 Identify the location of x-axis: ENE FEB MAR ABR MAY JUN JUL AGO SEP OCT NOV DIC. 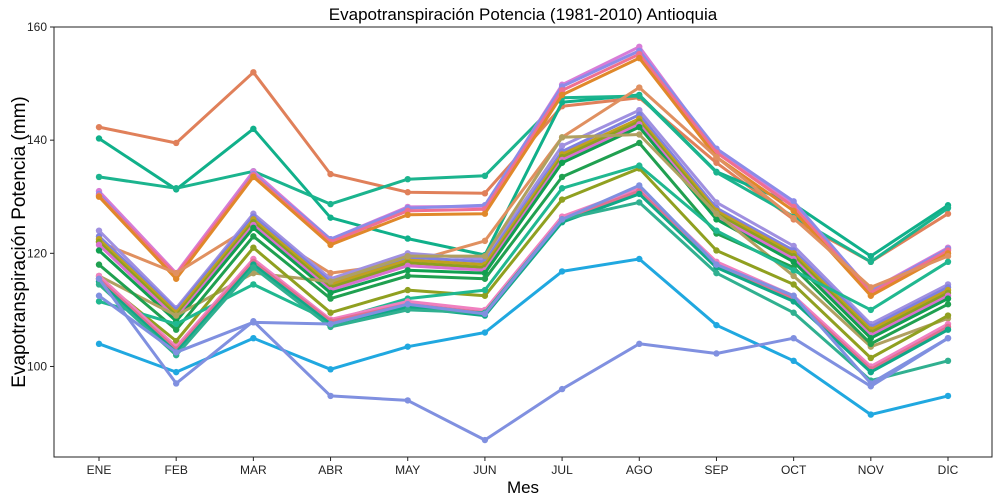
(523, 467).